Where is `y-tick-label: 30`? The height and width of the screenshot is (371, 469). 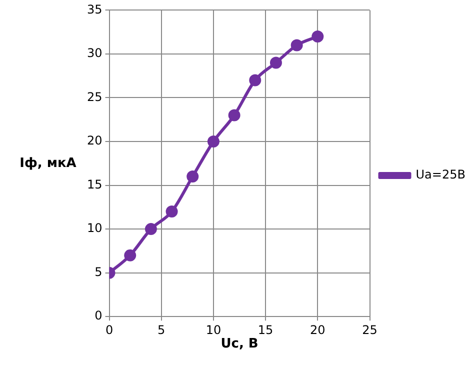
y-tick-label: 30 is located at coordinates (94, 53).